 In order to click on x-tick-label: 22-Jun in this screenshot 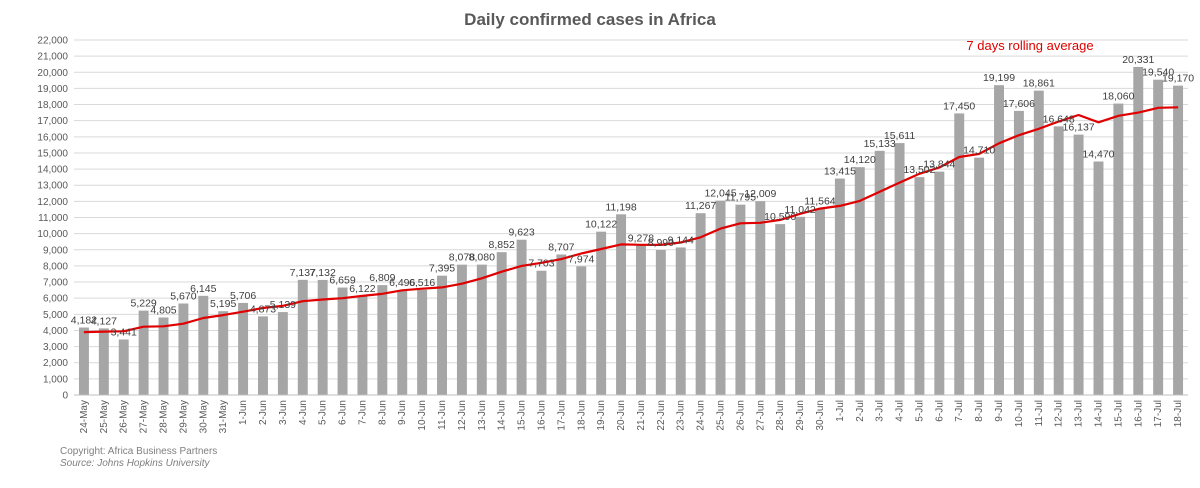, I will do `click(661, 415)`.